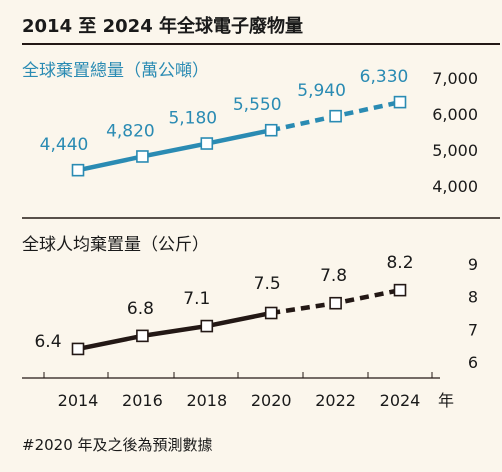 The height and width of the screenshot is (472, 502). I want to click on x-axis: 2014 2016 2018 2020 2022 2024, so click(238, 391).